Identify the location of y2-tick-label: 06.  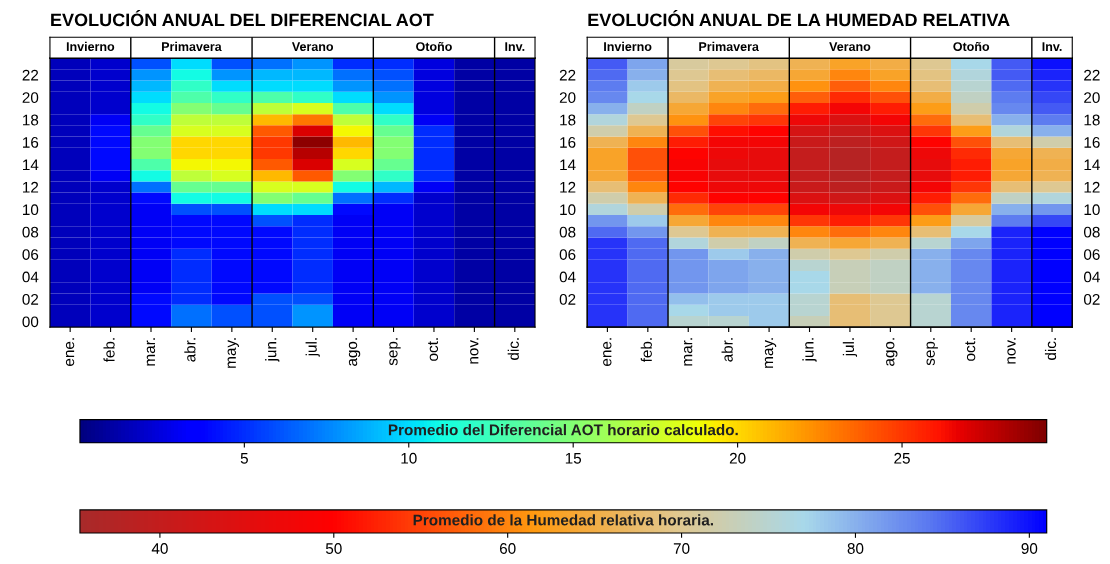
(1091, 254).